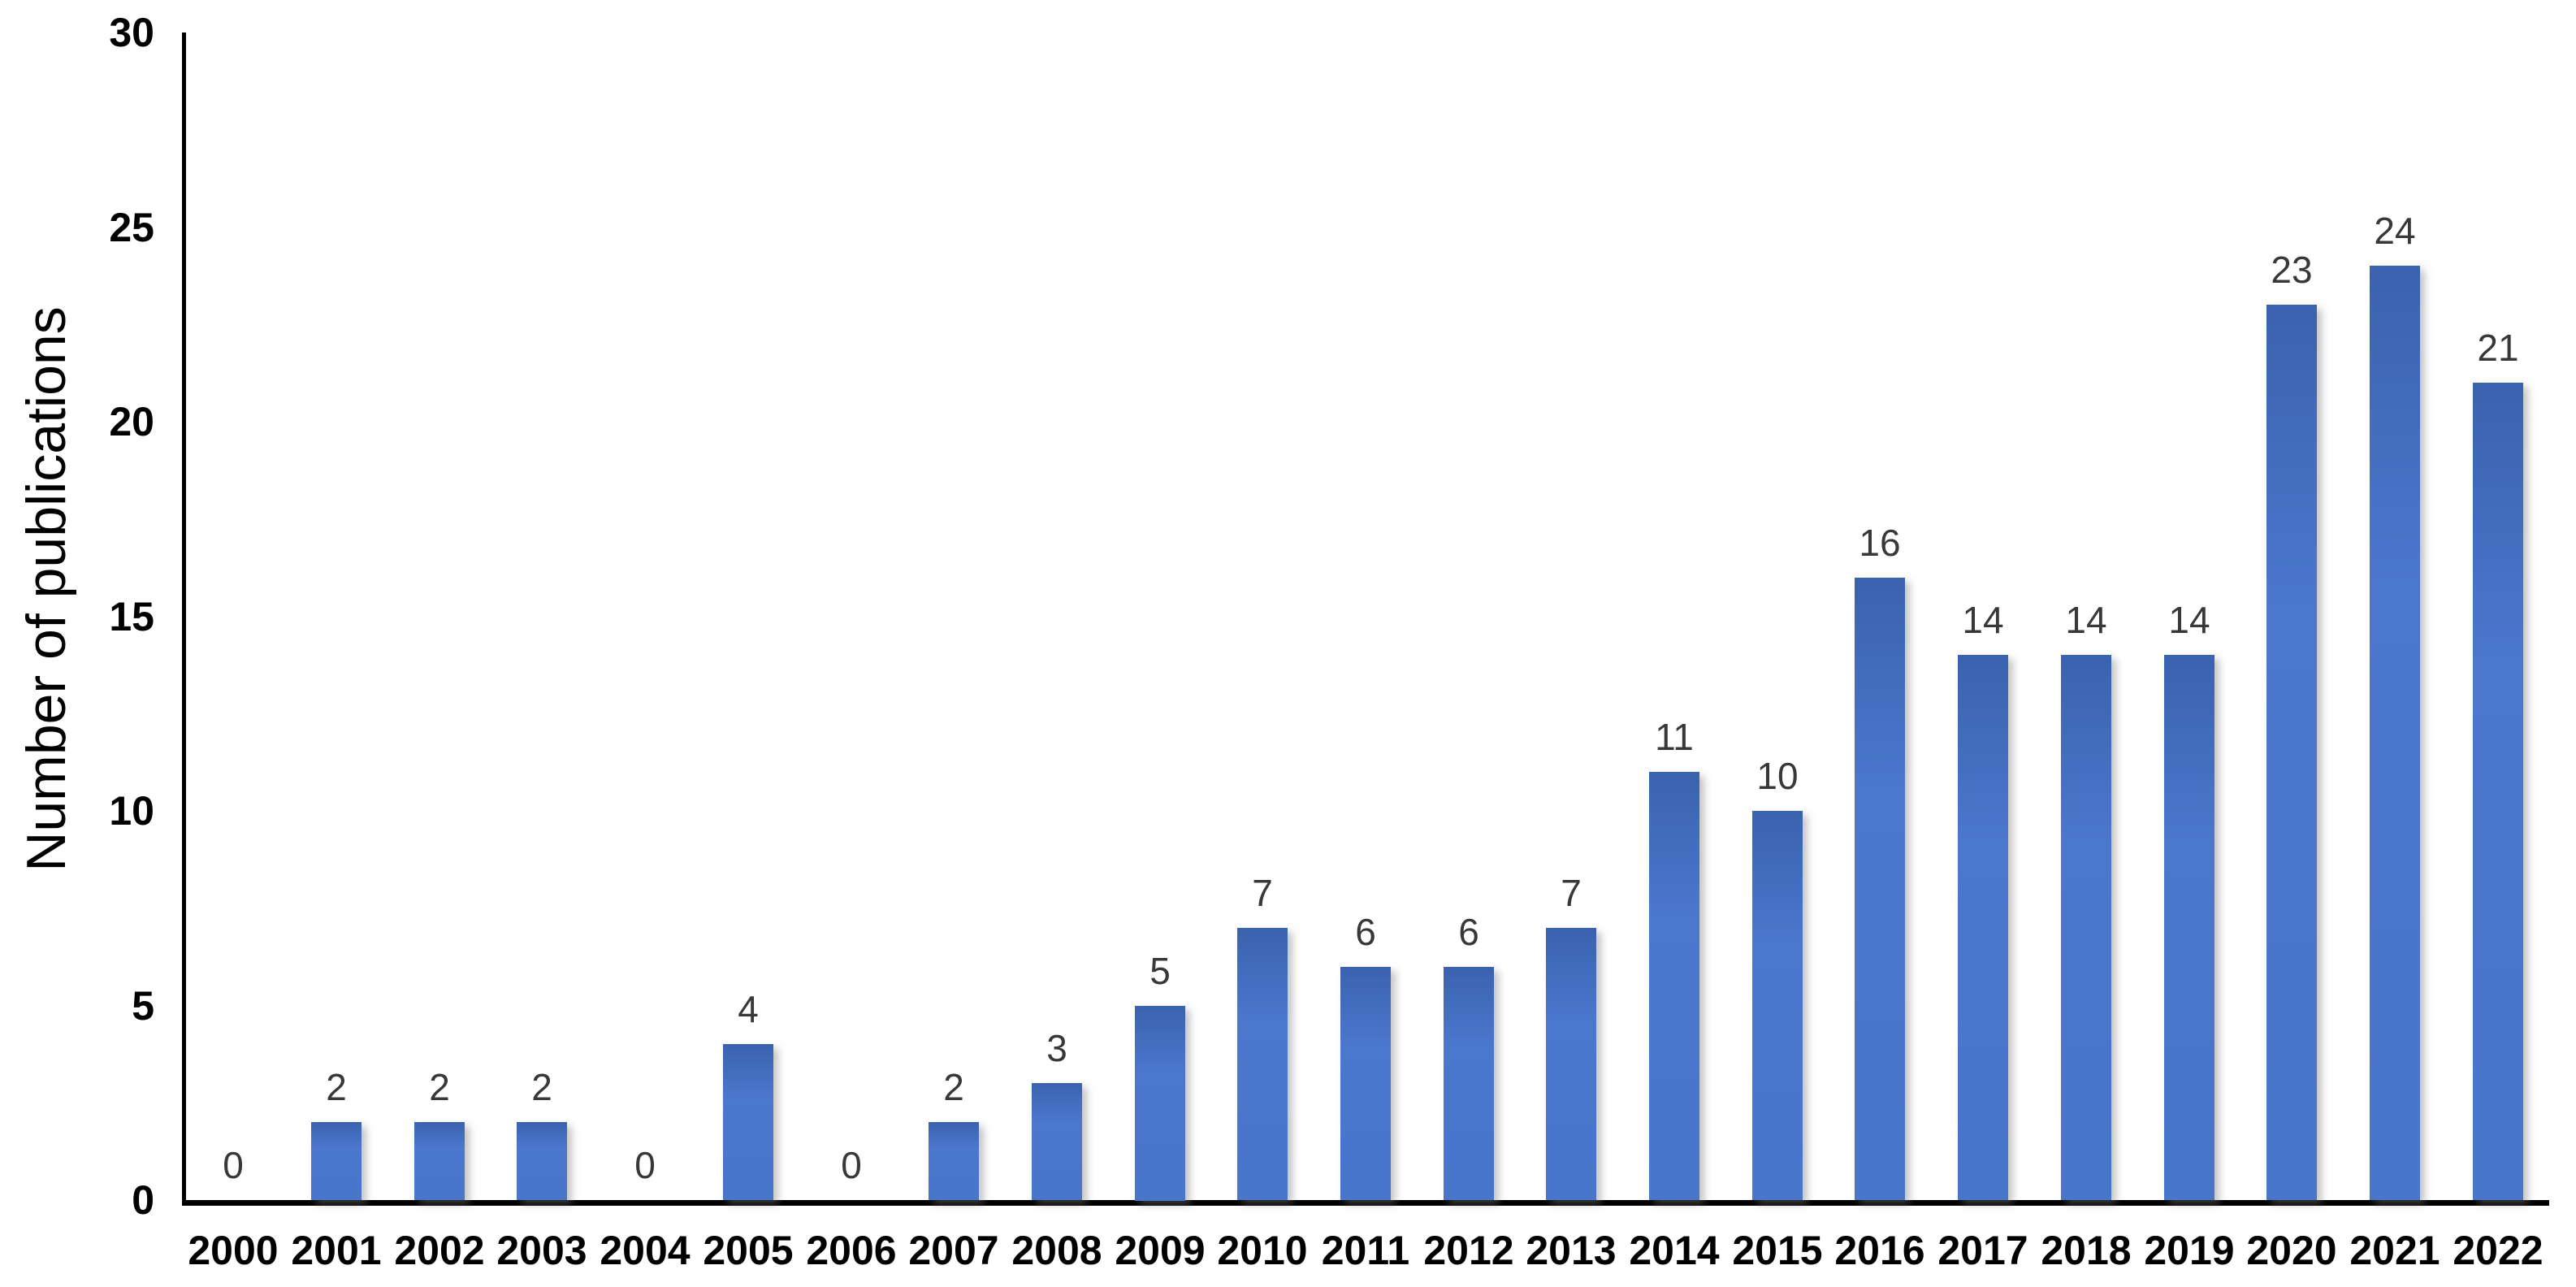 Image resolution: width=2576 pixels, height=1287 pixels. I want to click on y-tick-label: 30, so click(131, 32).